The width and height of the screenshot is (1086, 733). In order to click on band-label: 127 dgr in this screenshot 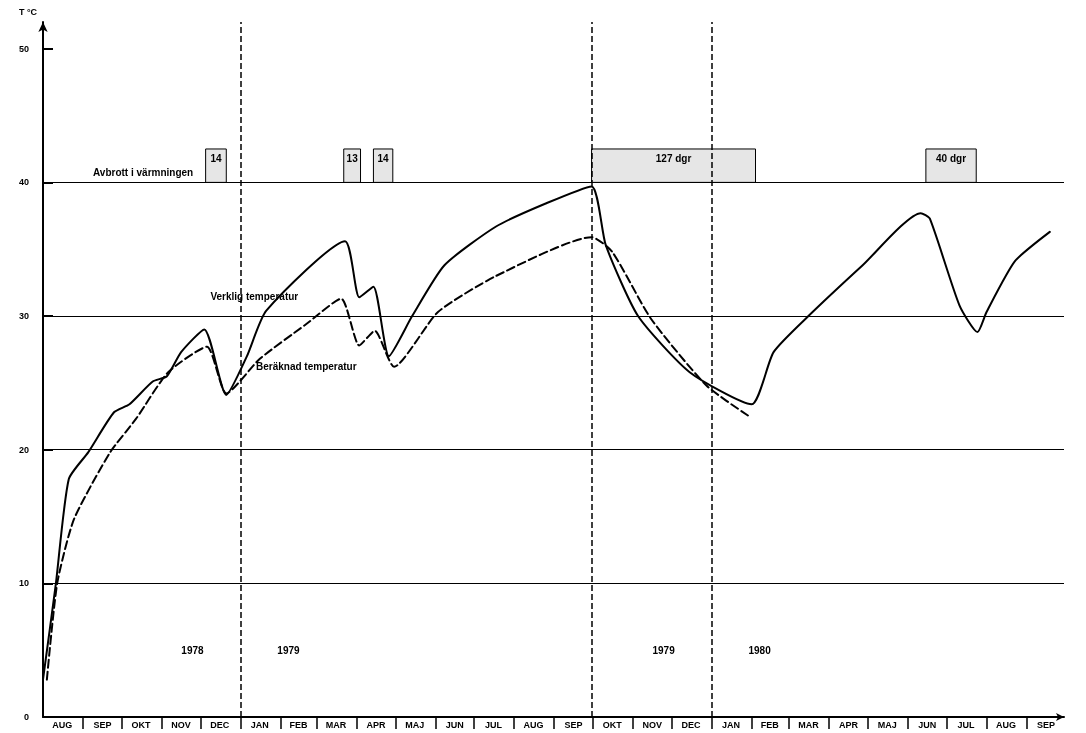, I will do `click(673, 158)`.